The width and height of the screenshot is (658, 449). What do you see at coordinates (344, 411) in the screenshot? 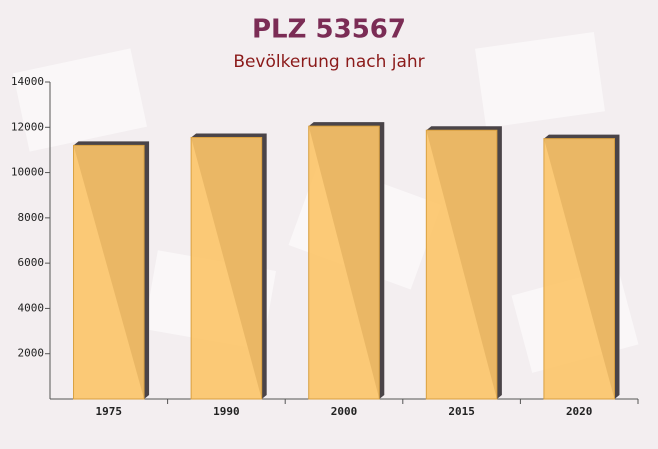
I see `x-tick-label: 2000` at bounding box center [344, 411].